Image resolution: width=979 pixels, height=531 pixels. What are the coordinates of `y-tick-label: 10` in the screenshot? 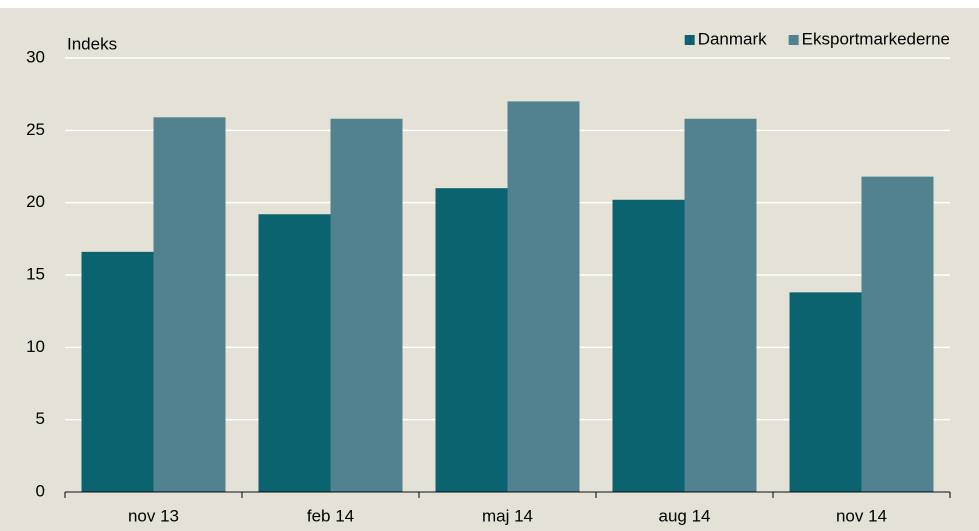 It's located at (35, 346).